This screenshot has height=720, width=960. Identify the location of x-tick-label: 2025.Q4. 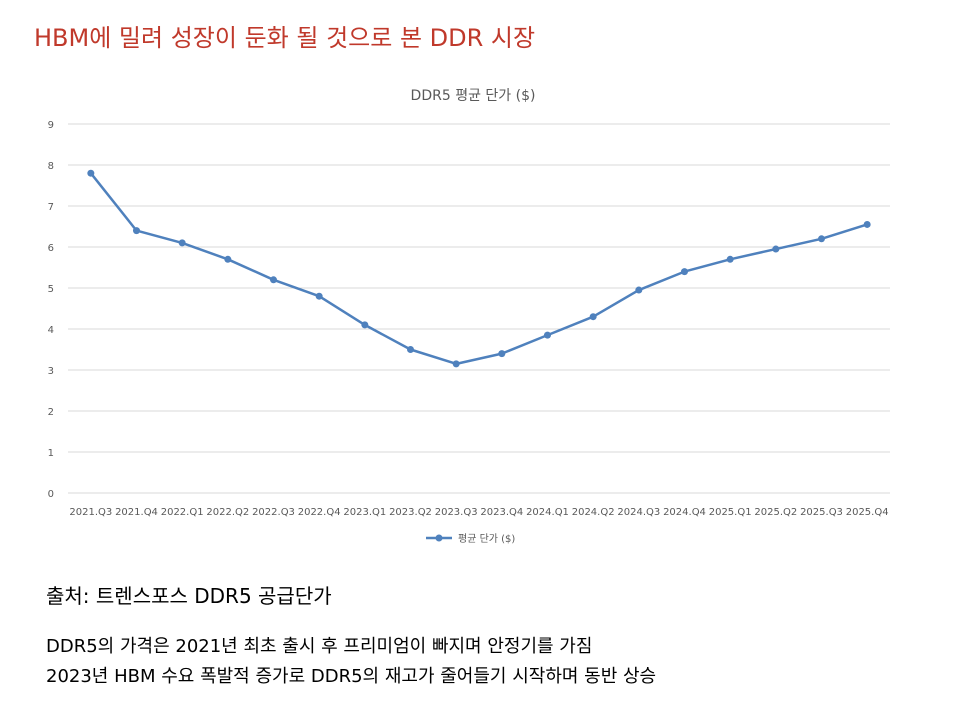
(867, 512).